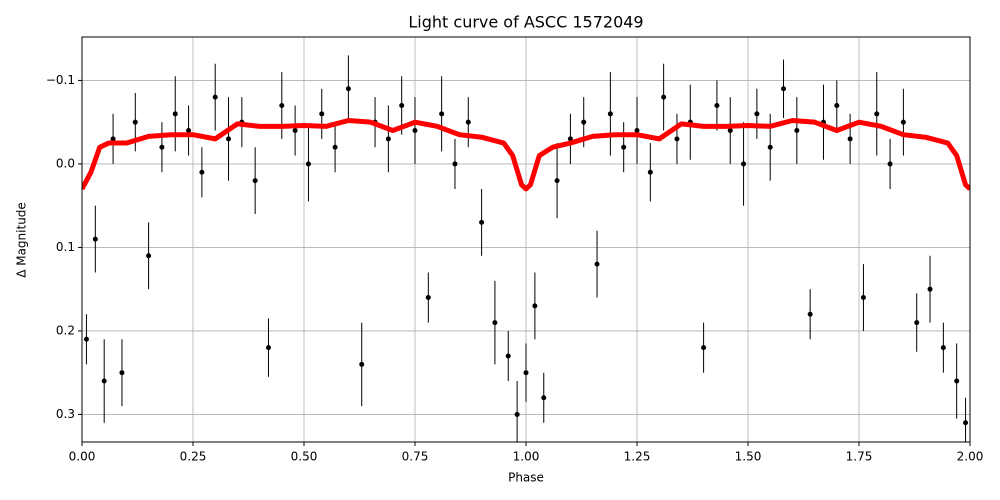 The width and height of the screenshot is (1000, 500). Describe the element at coordinates (526, 478) in the screenshot. I see `x-axis-label: Phase` at that location.